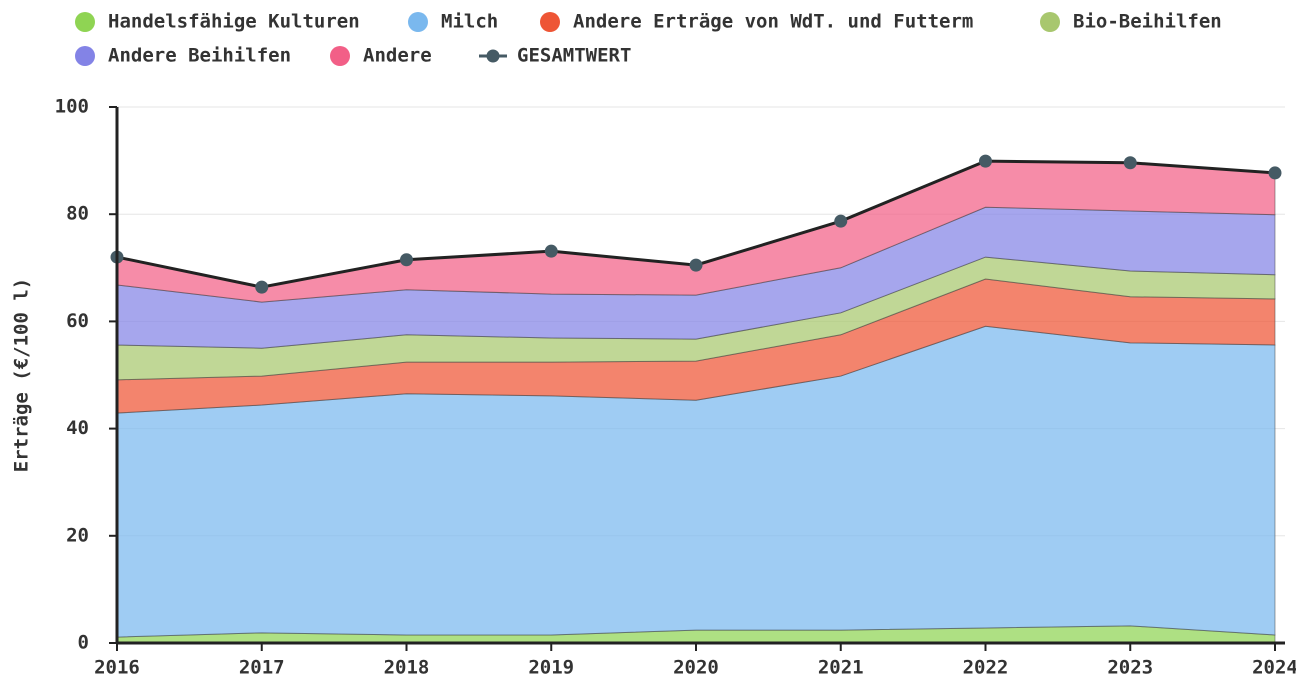  I want to click on legend-item: Andere, so click(381, 56).